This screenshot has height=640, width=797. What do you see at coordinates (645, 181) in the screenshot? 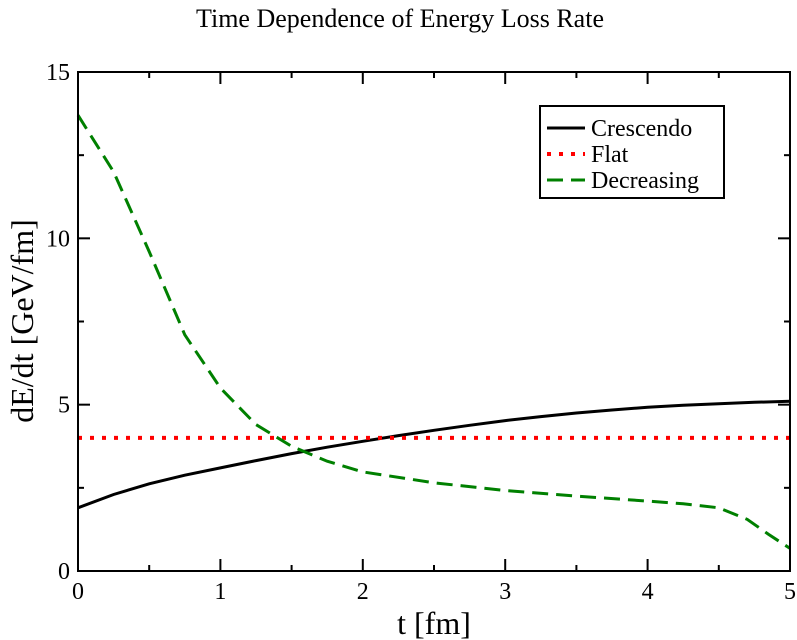
I see `legend-label-decreasing: Decreasing` at bounding box center [645, 181].